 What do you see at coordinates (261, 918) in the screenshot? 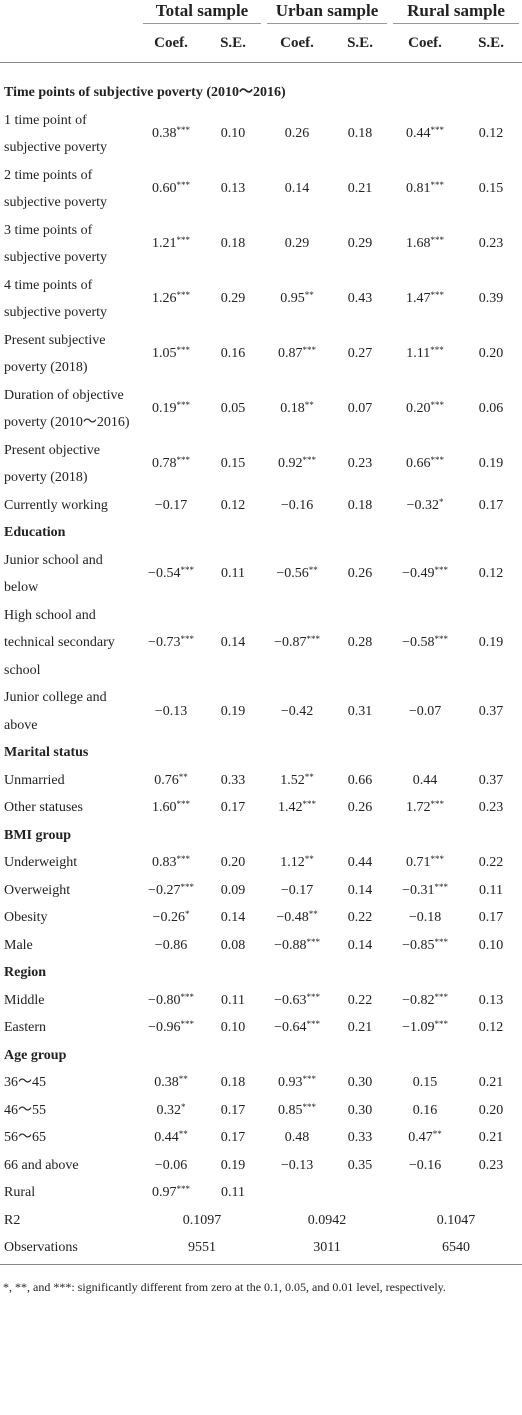
I see `table-row: Obesity −0.26* 0.14 −0.48** 0.22 −0.18 0.17` at bounding box center [261, 918].